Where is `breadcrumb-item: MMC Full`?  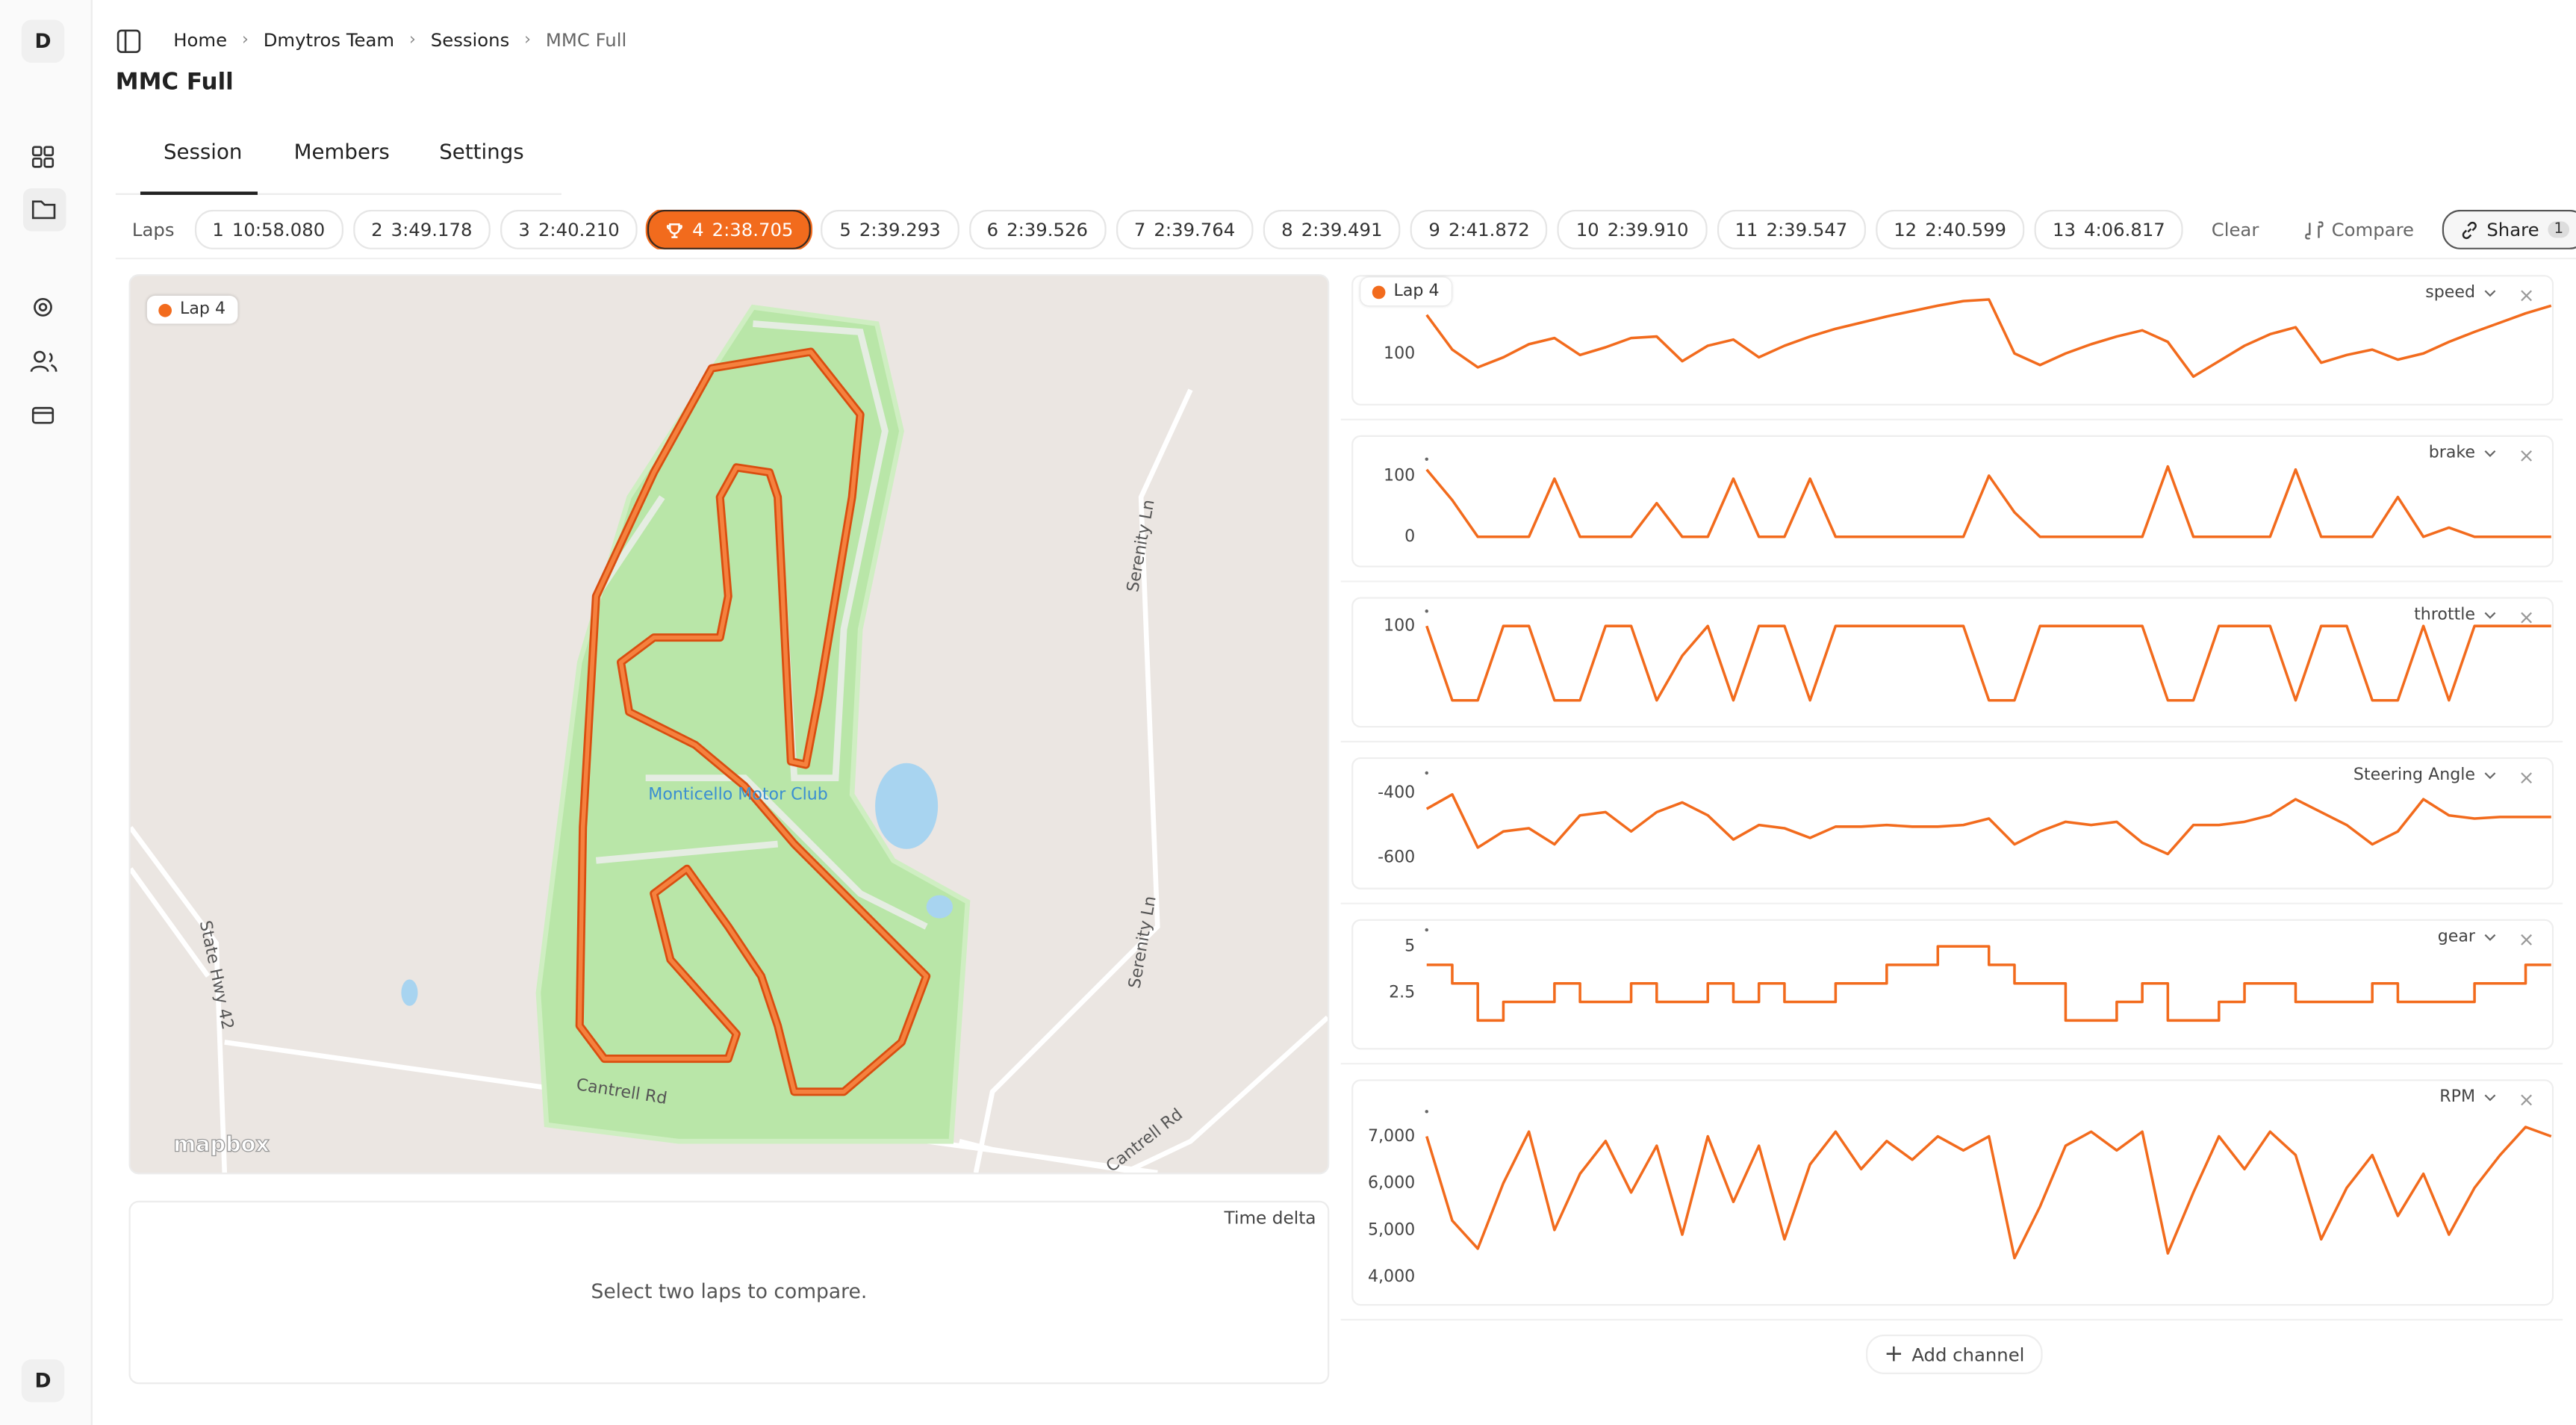
breadcrumb-item: MMC Full is located at coordinates (586, 40).